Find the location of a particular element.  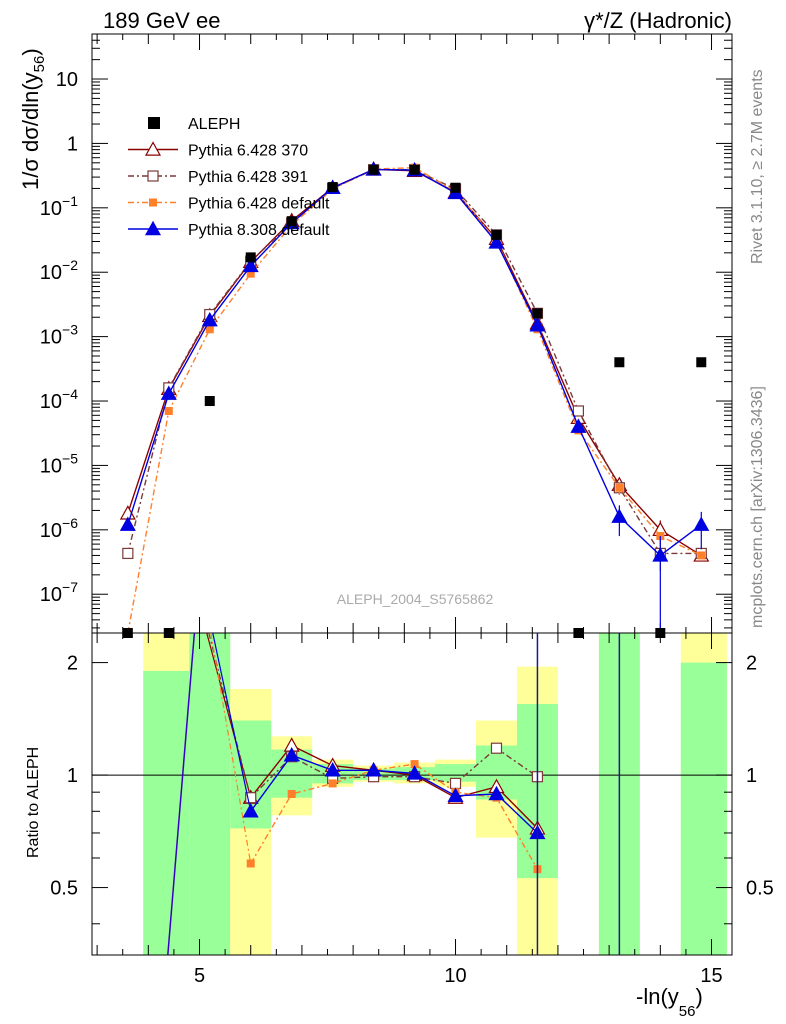

legend-label: ALEPH is located at coordinates (214, 124).